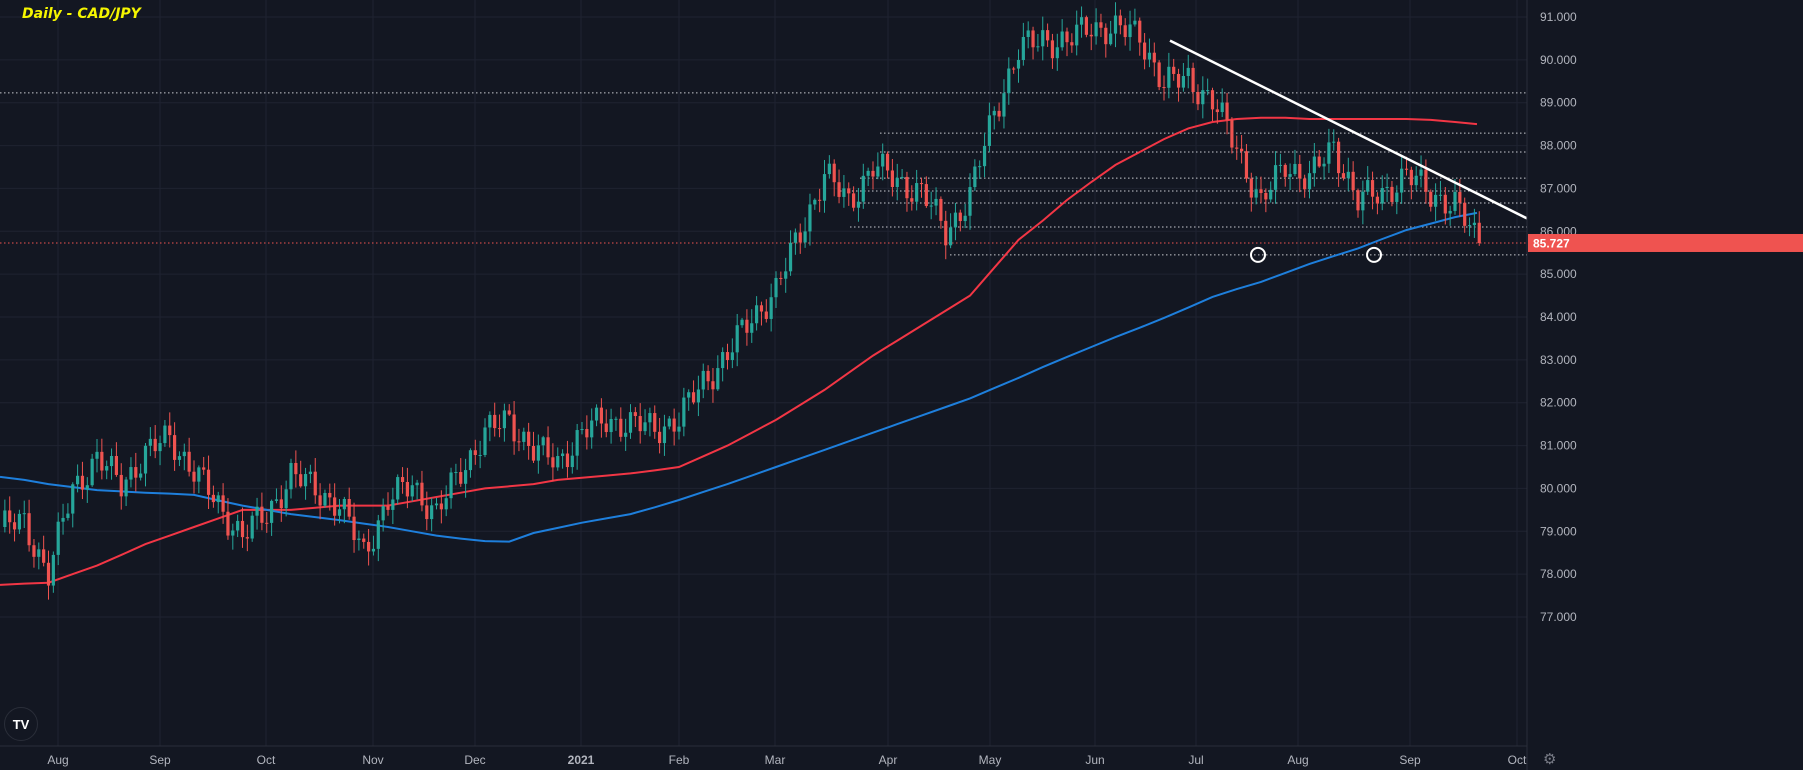 This screenshot has width=1803, height=770. Describe the element at coordinates (1558, 317) in the screenshot. I see `price-tick-label: 84.000` at that location.